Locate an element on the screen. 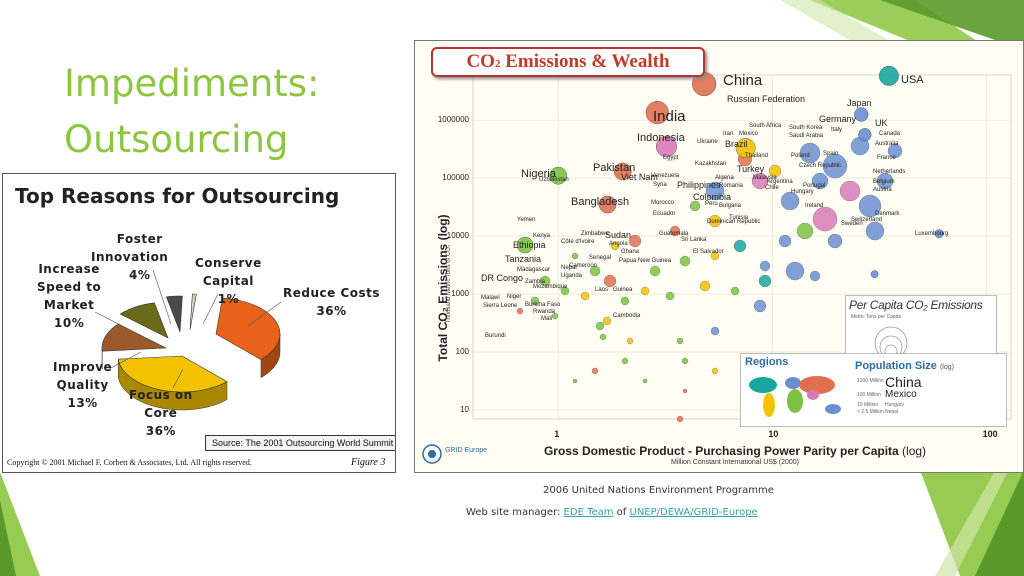  population-size-1: 1300 Million is located at coordinates (870, 381).